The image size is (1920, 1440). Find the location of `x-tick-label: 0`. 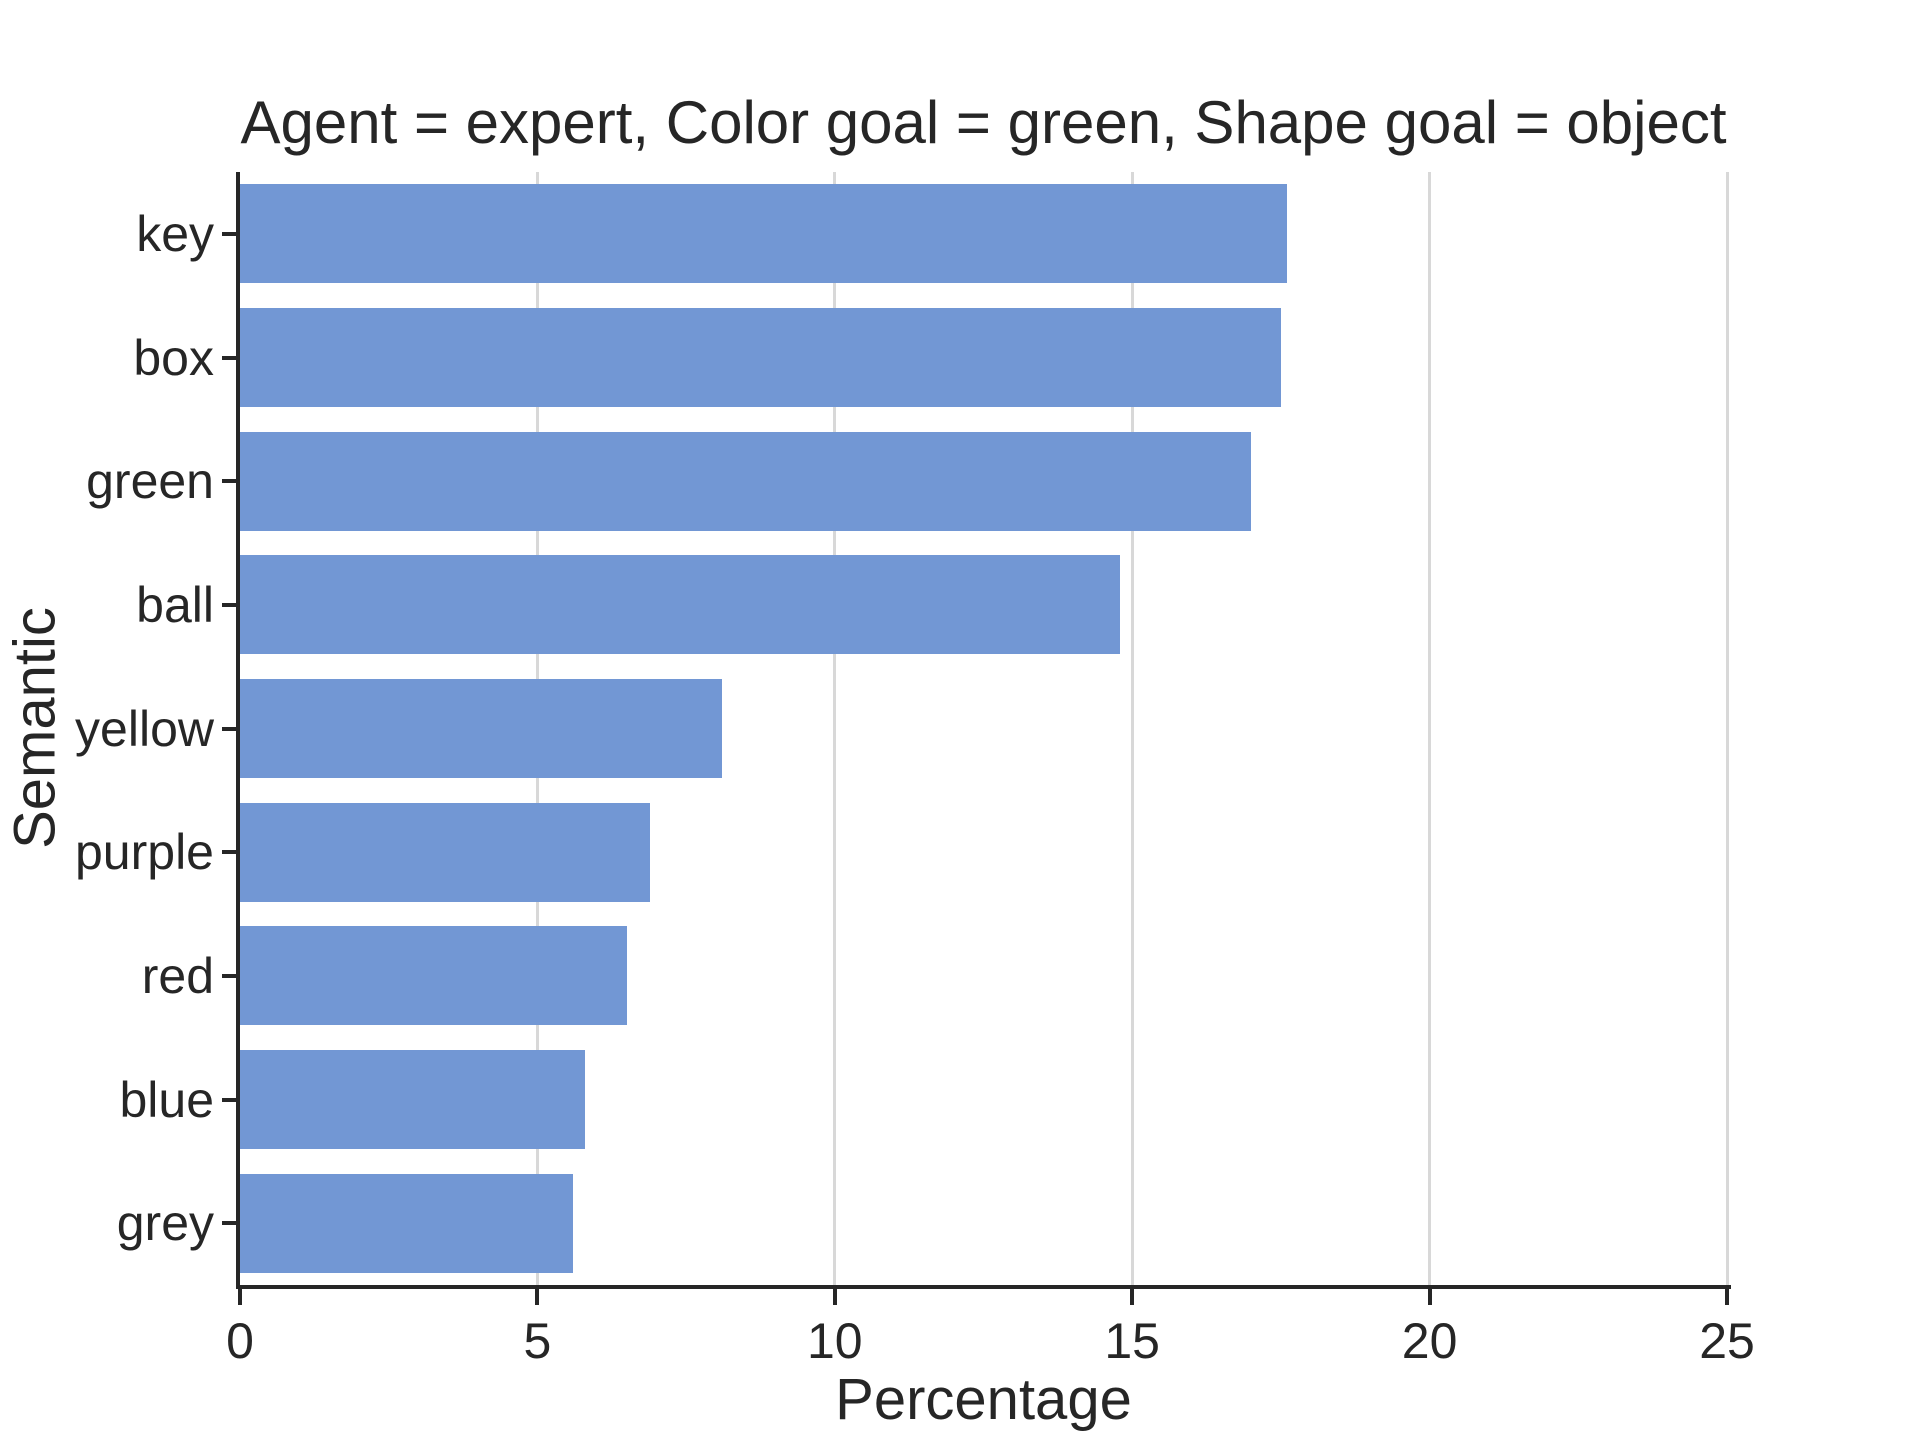

x-tick-label: 0 is located at coordinates (240, 1341).